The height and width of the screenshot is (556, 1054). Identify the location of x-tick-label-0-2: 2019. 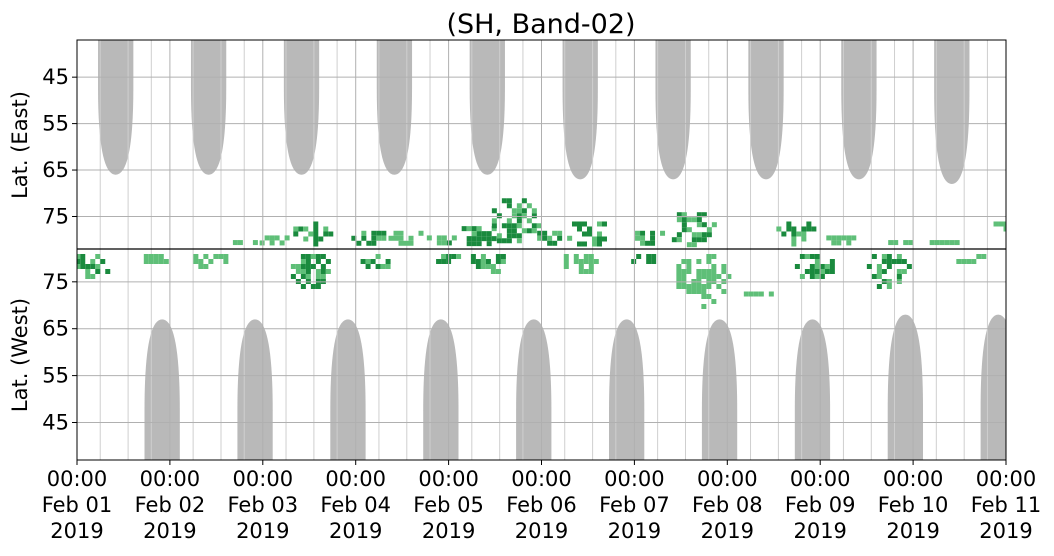
(76, 531).